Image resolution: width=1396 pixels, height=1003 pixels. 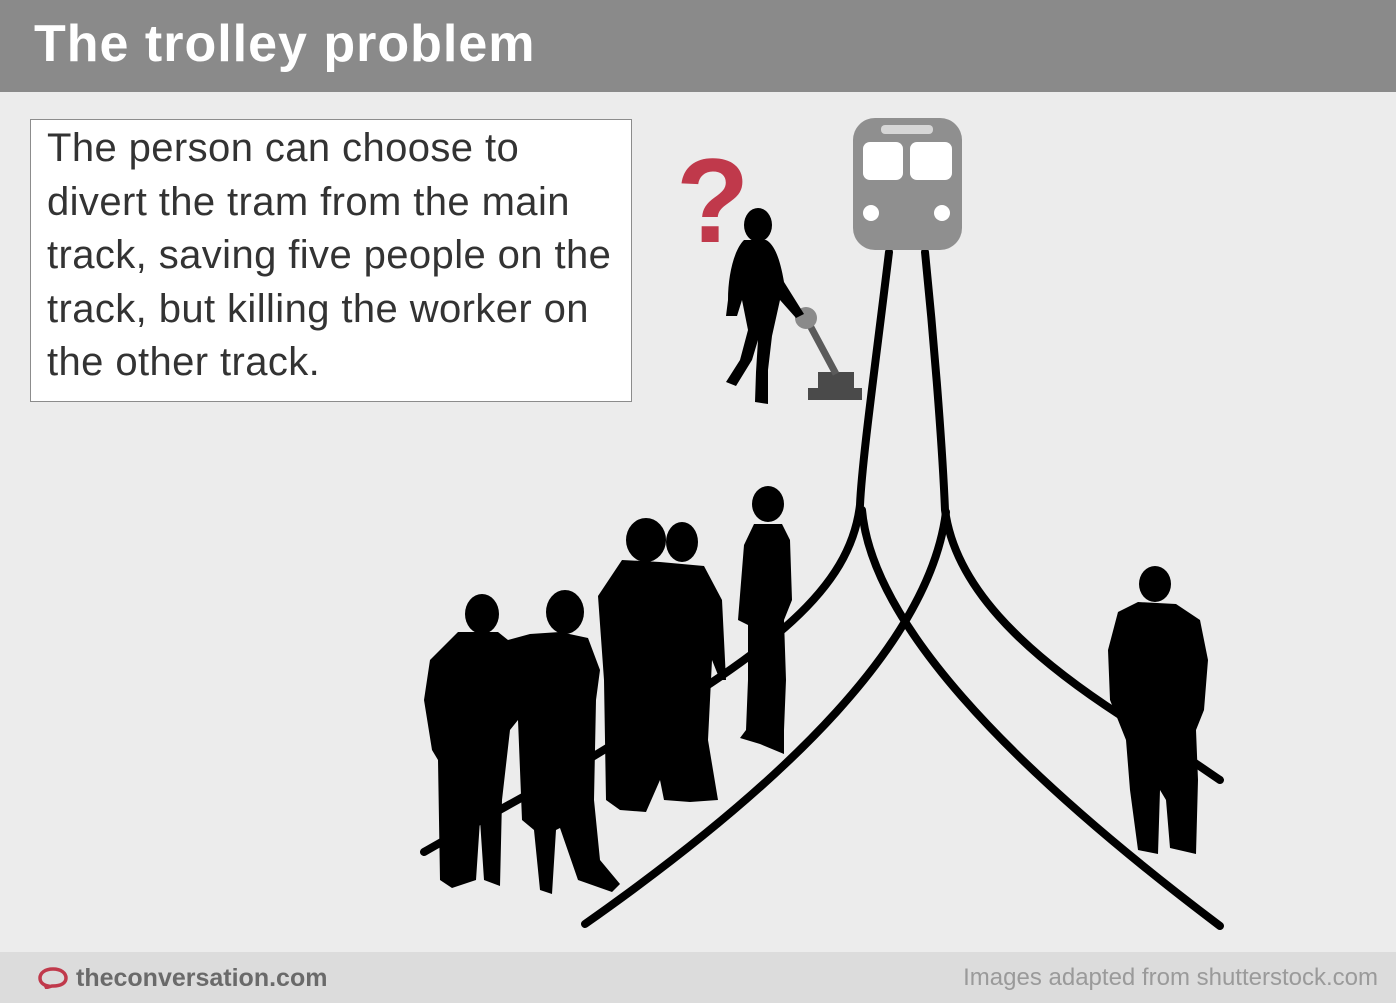 What do you see at coordinates (907, 184) in the screenshot?
I see `tram-icon` at bounding box center [907, 184].